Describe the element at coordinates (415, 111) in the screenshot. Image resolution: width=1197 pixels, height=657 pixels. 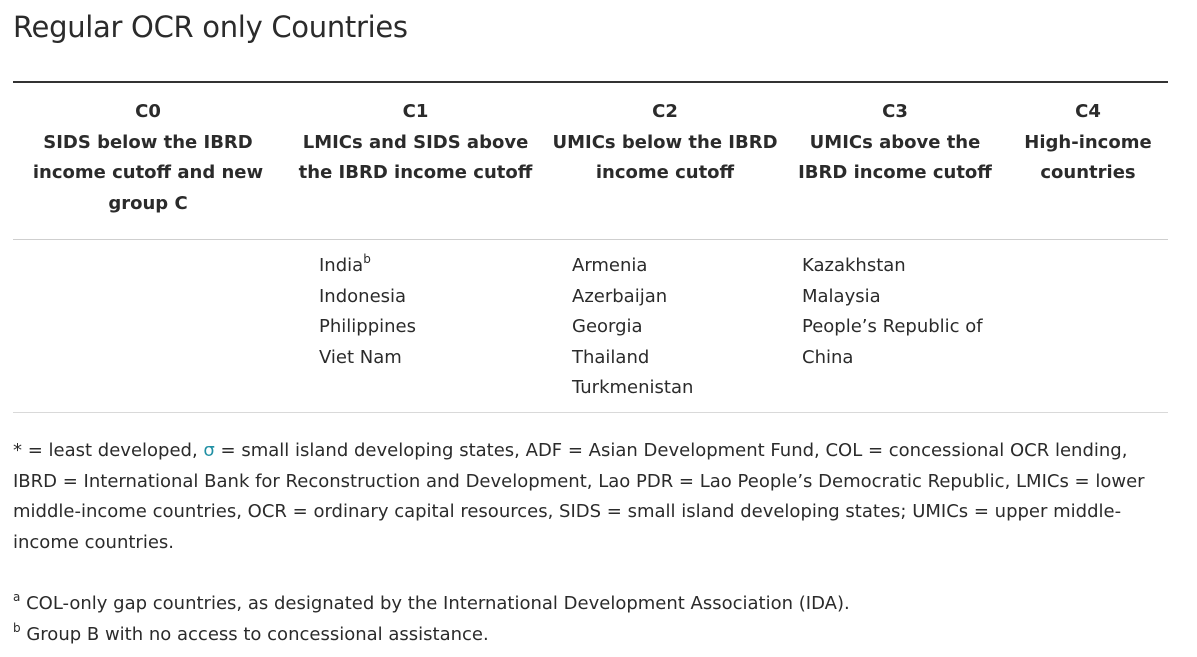
I see `column-code: C1` at that location.